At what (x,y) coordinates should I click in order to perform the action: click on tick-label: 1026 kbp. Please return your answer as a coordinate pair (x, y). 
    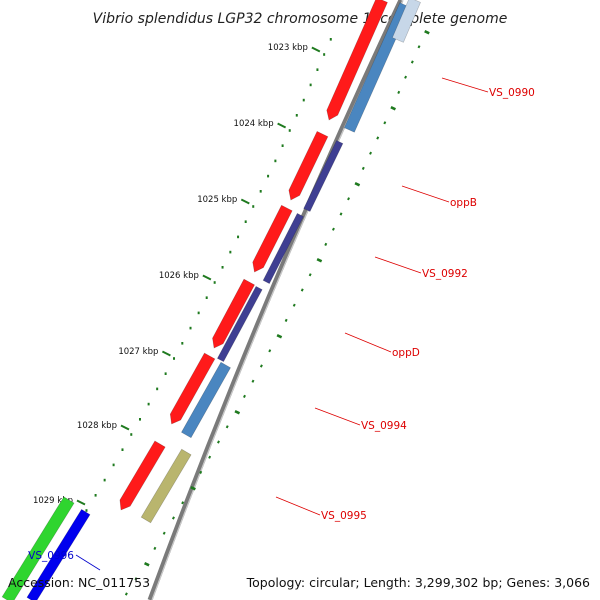
    Looking at the image, I should click on (179, 276).